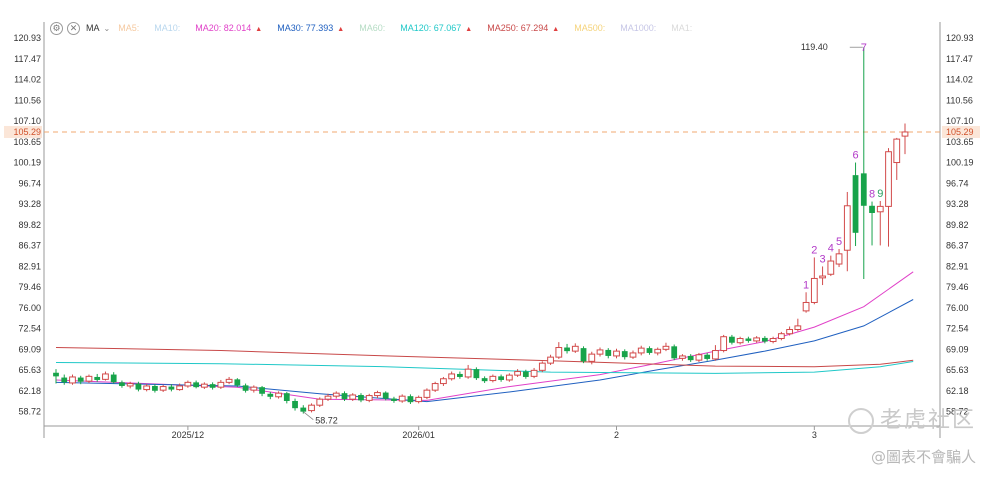 This screenshot has height=481, width=998. I want to click on legend-label: MA20:, so click(209, 28).